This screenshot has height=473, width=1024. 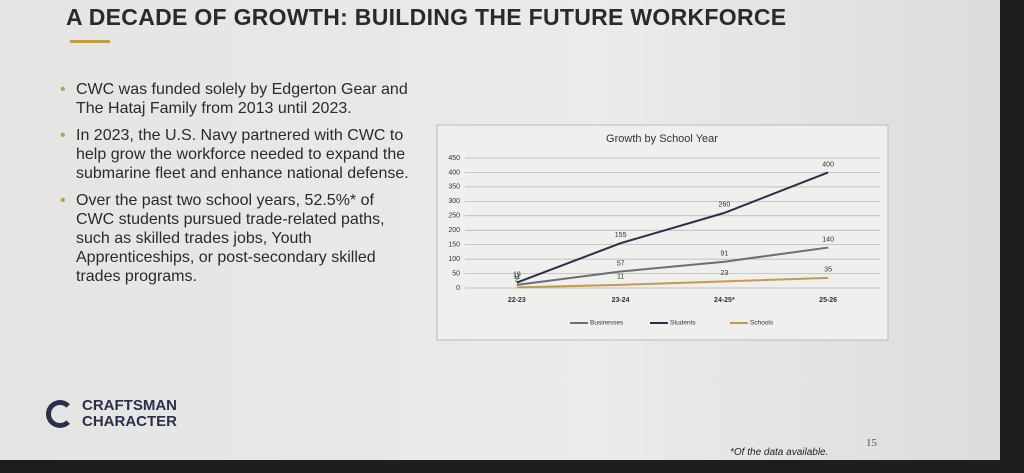 What do you see at coordinates (458, 288) in the screenshot?
I see `y-tick-label: 0` at bounding box center [458, 288].